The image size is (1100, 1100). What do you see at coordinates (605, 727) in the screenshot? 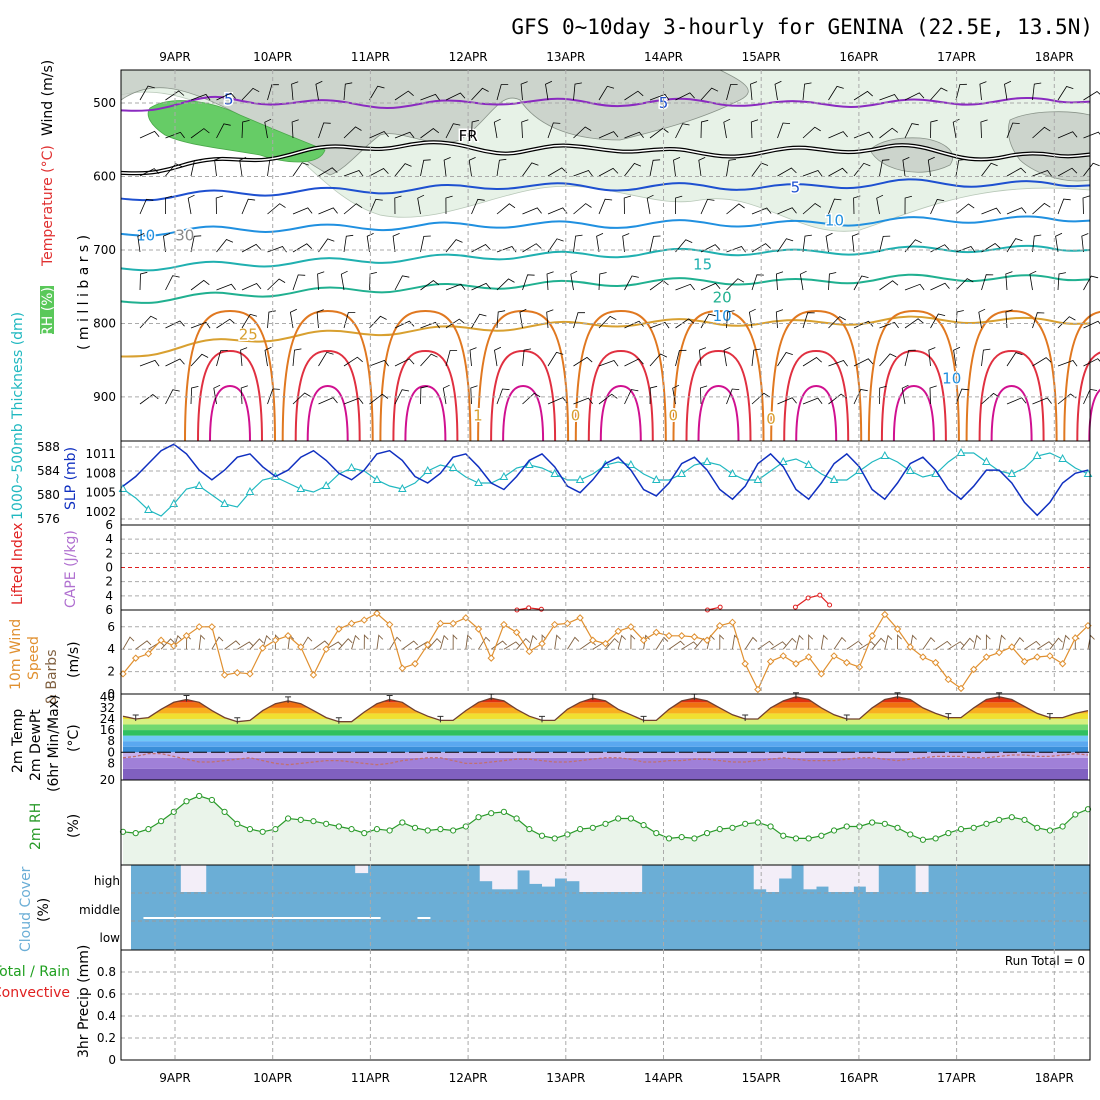
I see `temp-band` at bounding box center [605, 727].